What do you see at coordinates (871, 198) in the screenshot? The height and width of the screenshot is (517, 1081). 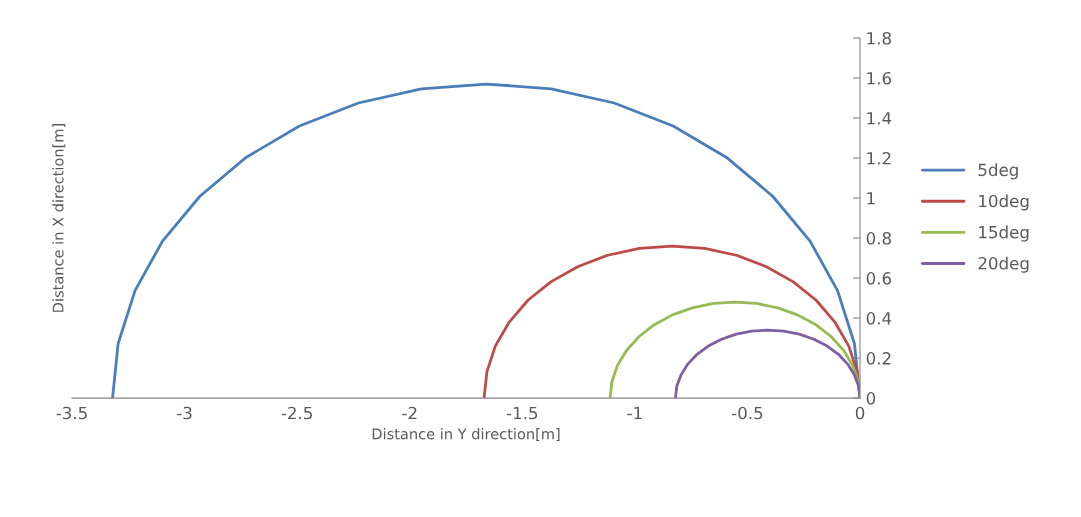 I see `y-tick-label: 1` at bounding box center [871, 198].